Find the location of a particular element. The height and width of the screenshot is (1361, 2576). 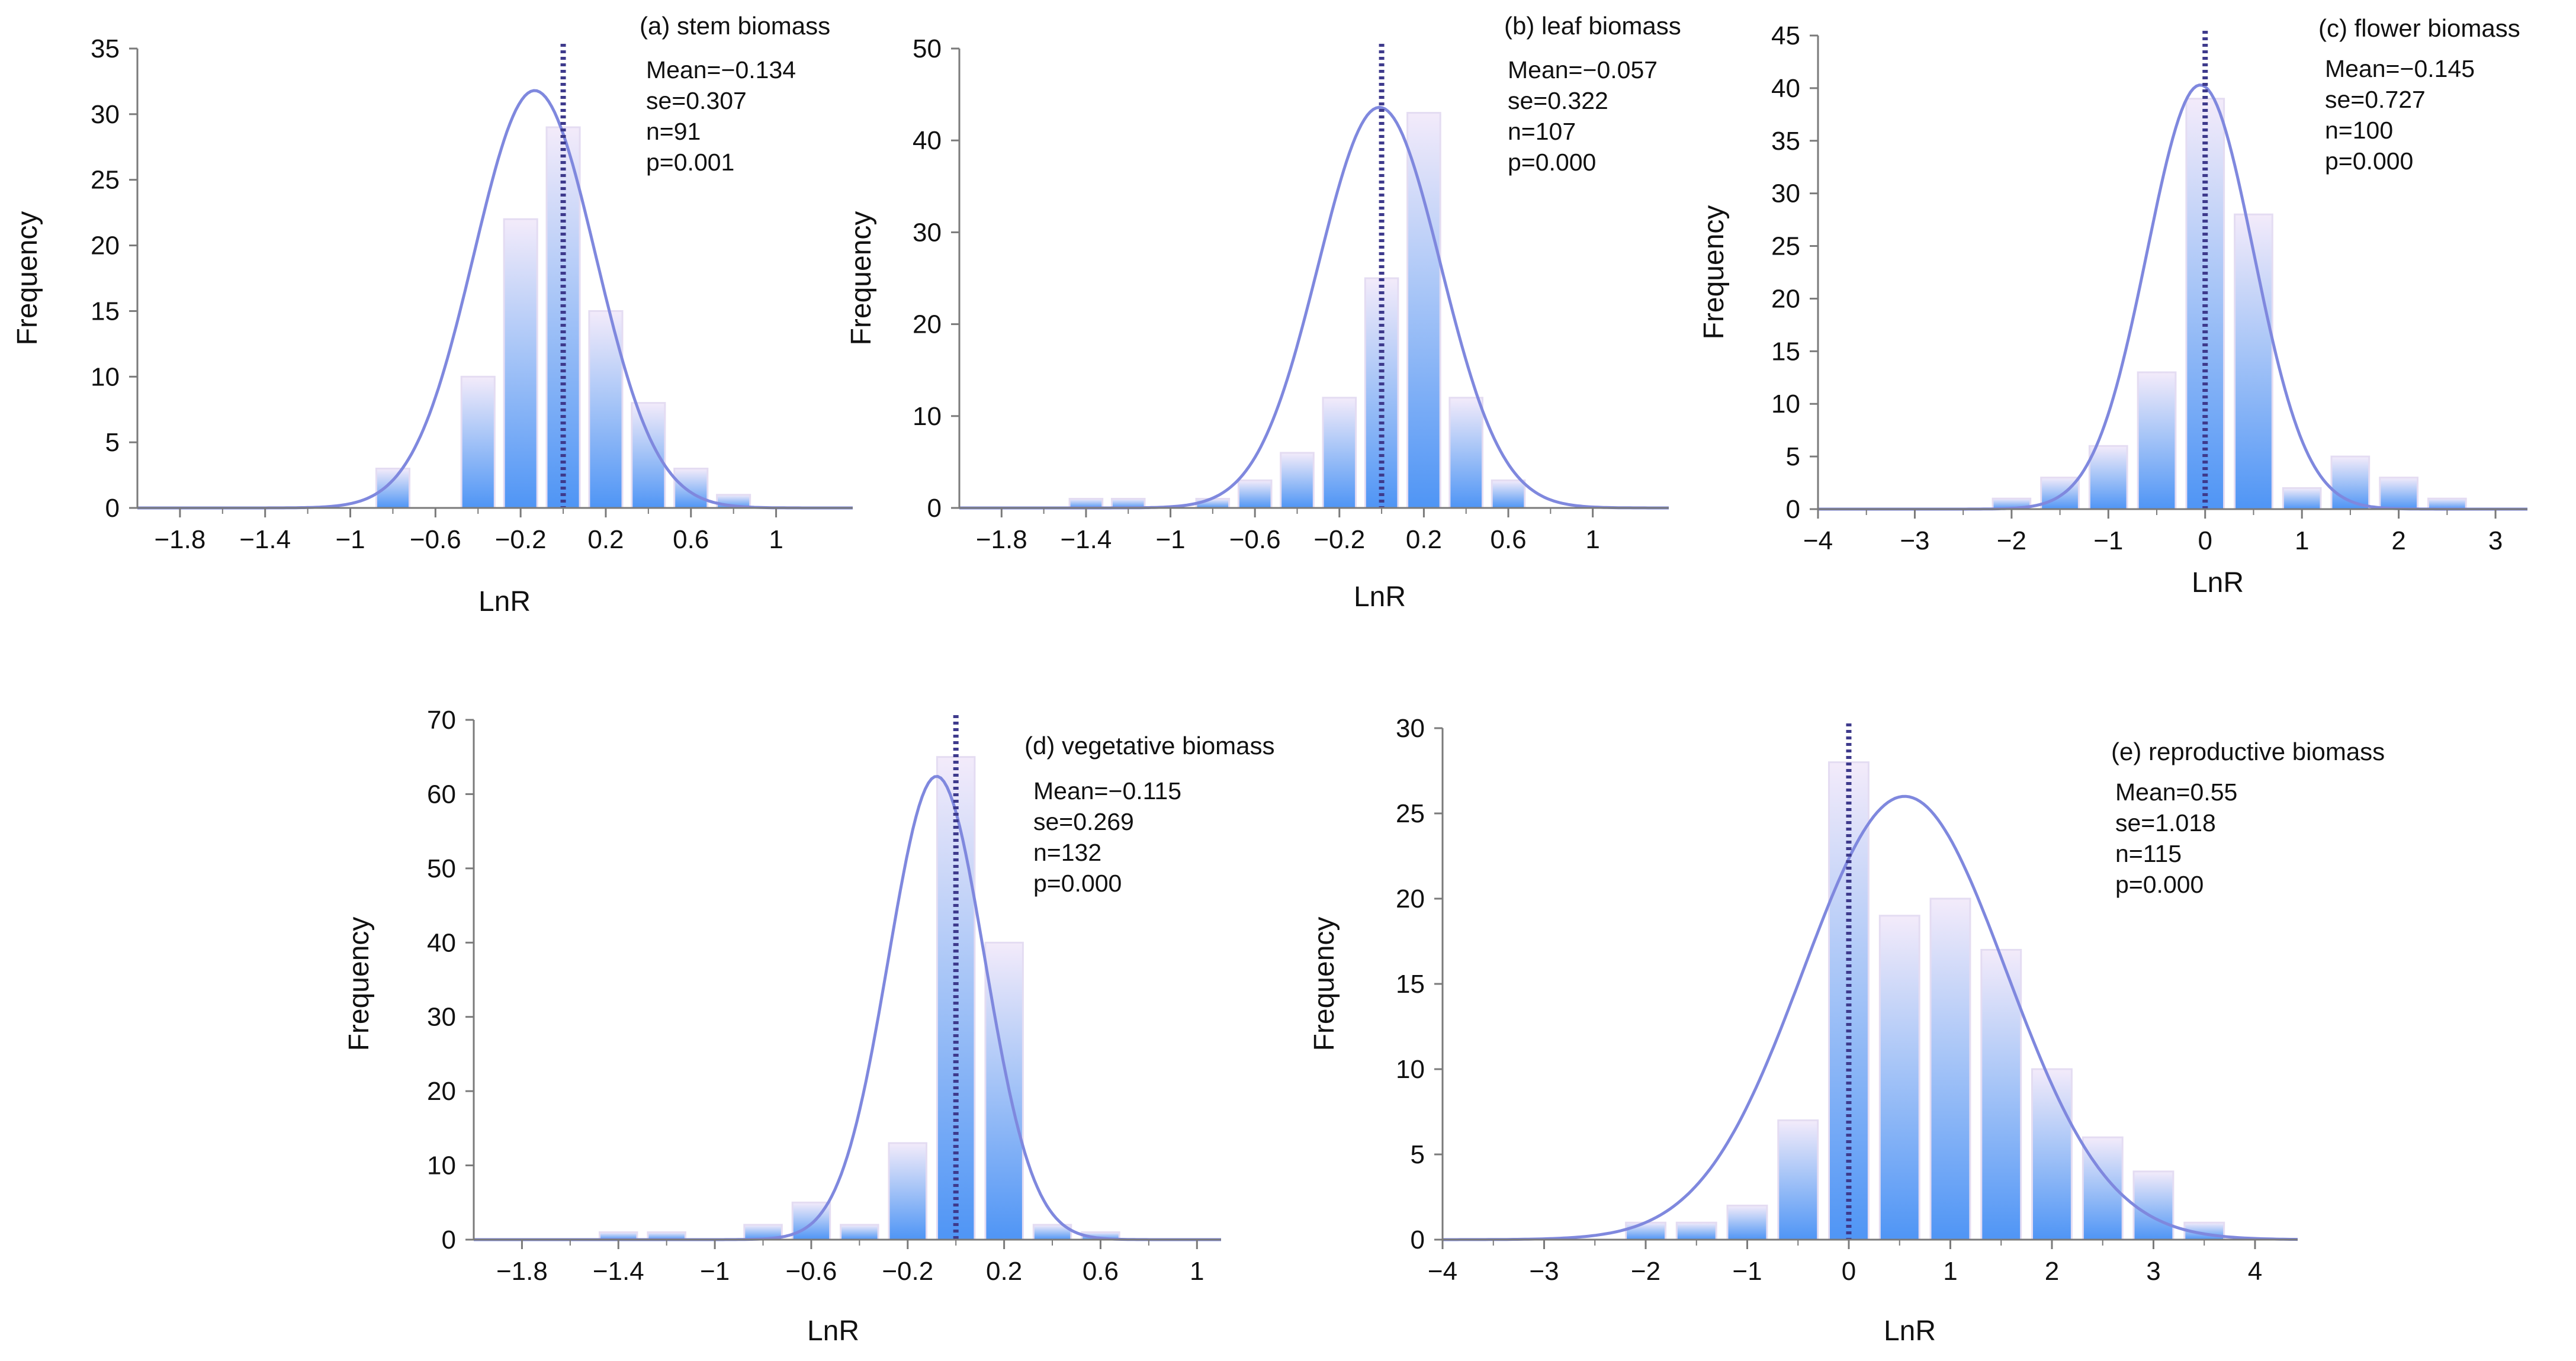

panel-title: (c) flower biomass is located at coordinates (2419, 28).